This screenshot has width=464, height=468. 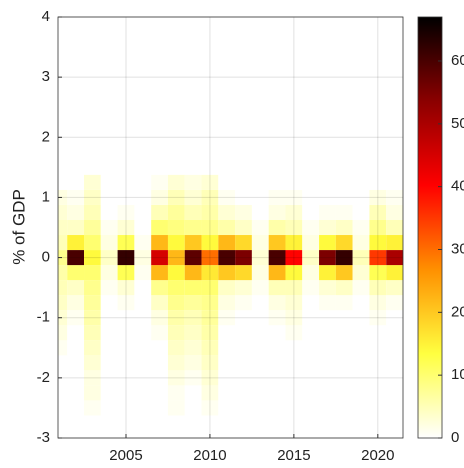 What do you see at coordinates (46, 76) in the screenshot?
I see `y-tick-label: 3` at bounding box center [46, 76].